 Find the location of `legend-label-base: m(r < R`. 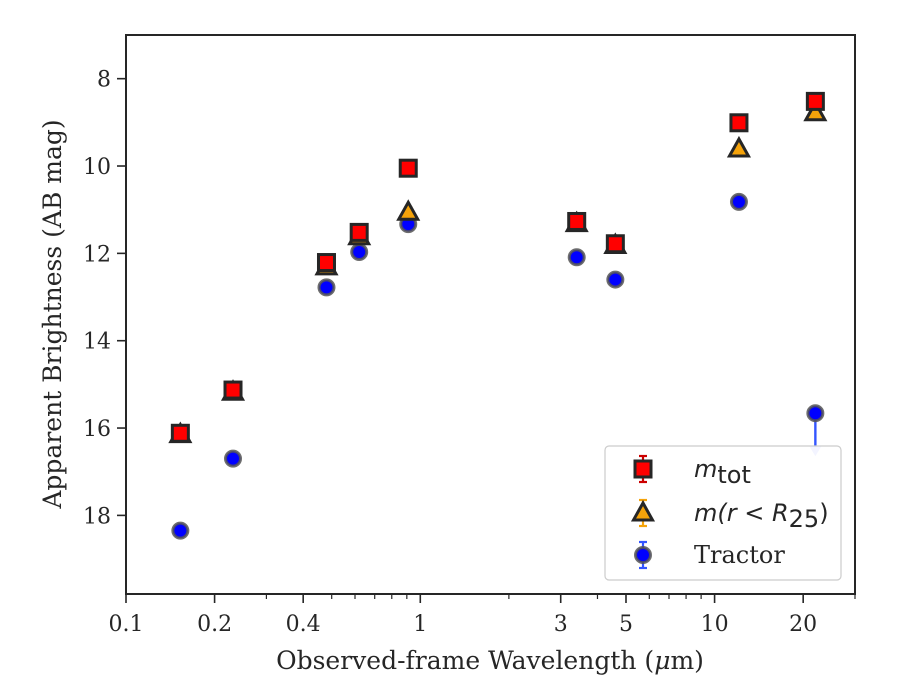

legend-label-base: m(r < R is located at coordinates (741, 513).